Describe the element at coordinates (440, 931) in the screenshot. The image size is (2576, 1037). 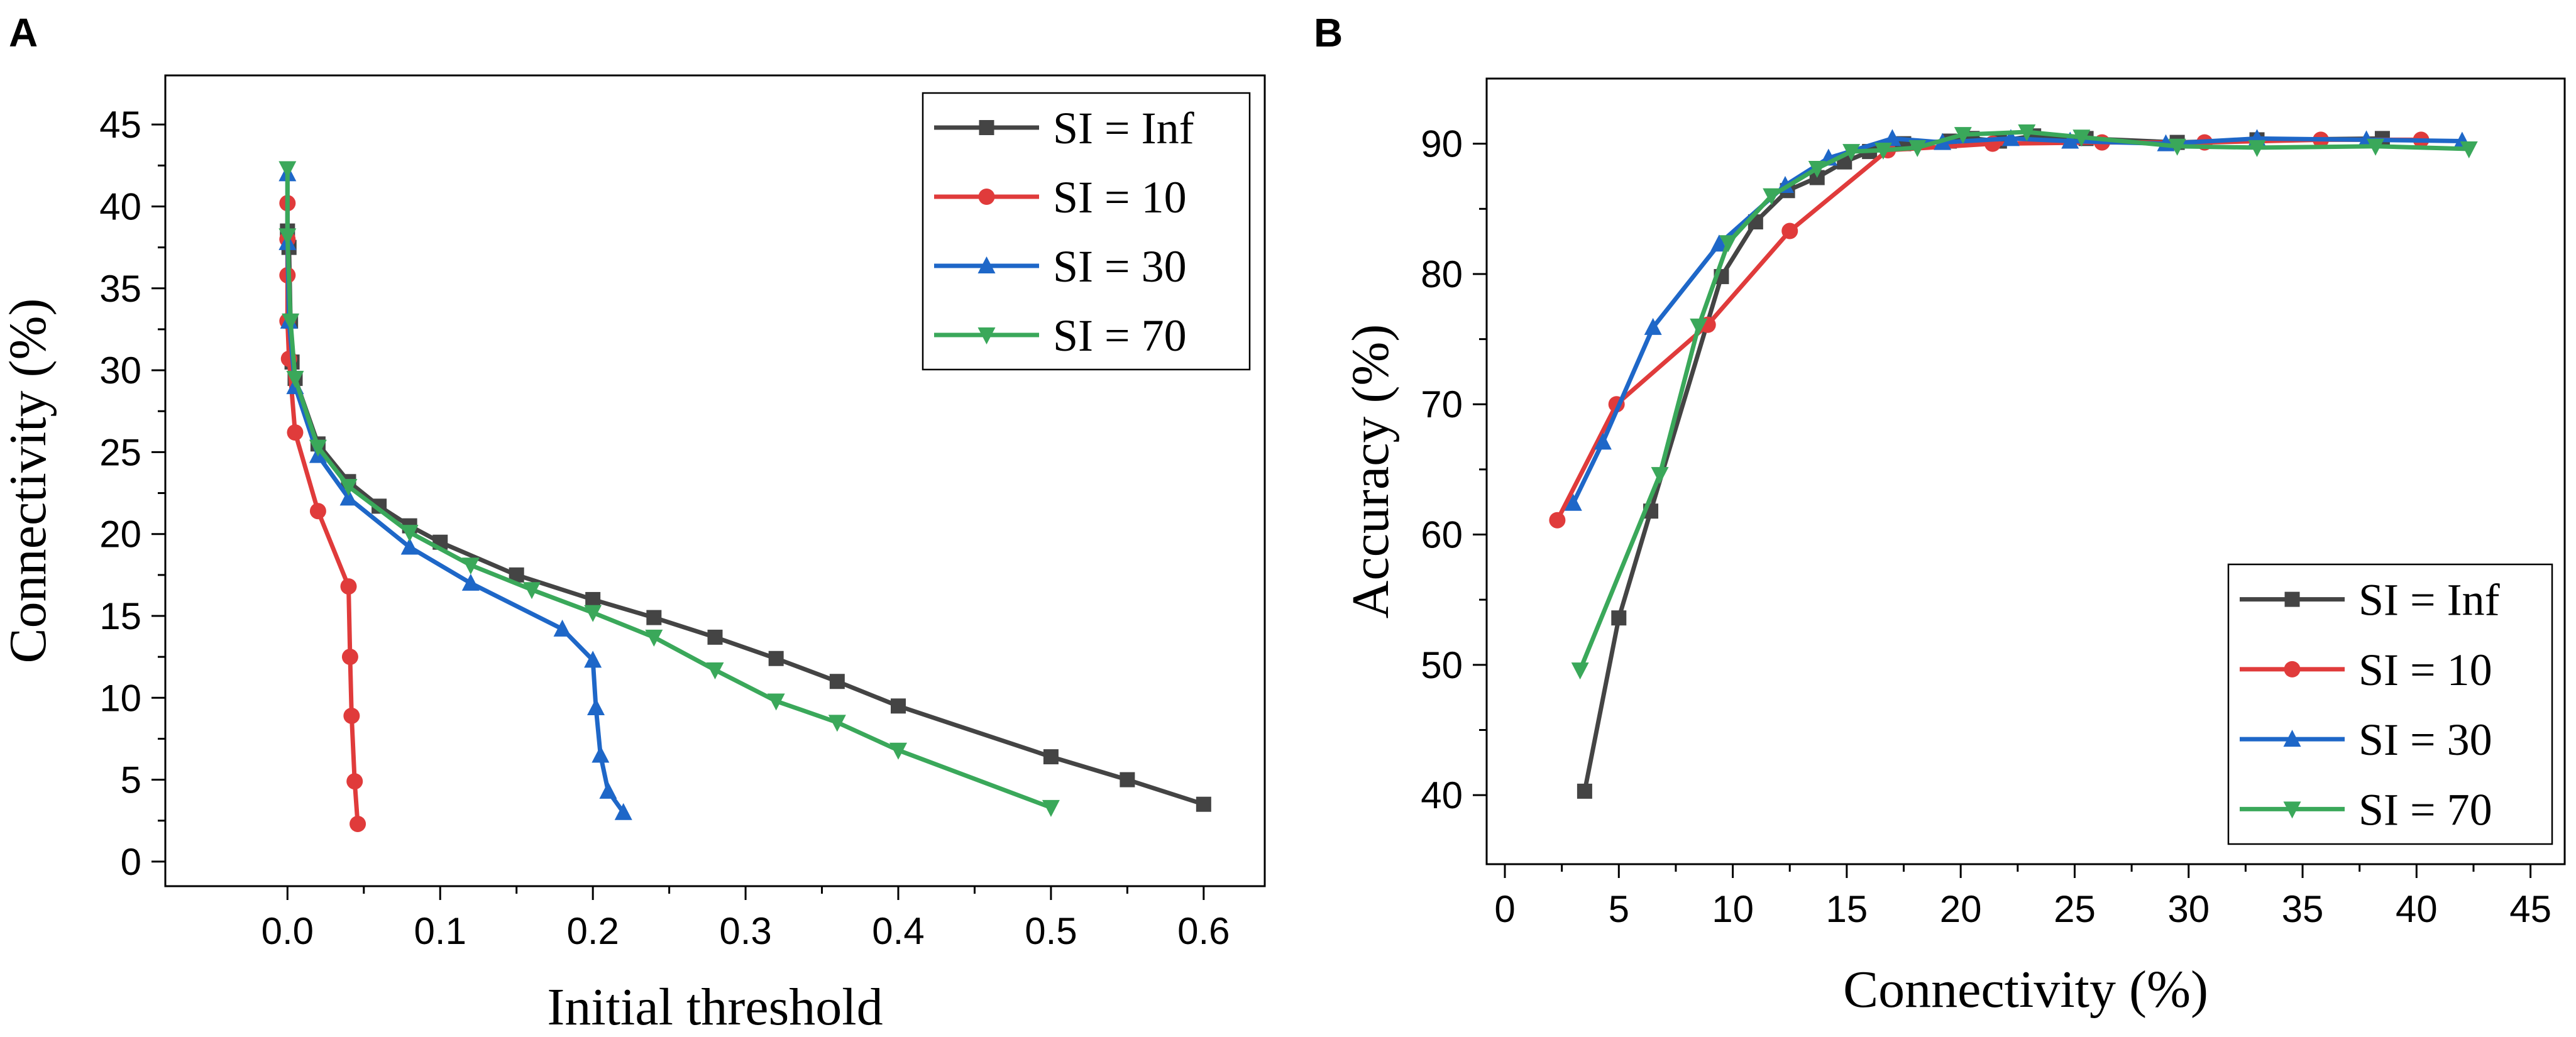
I see `x-tick-label-a: 0.1` at that location.